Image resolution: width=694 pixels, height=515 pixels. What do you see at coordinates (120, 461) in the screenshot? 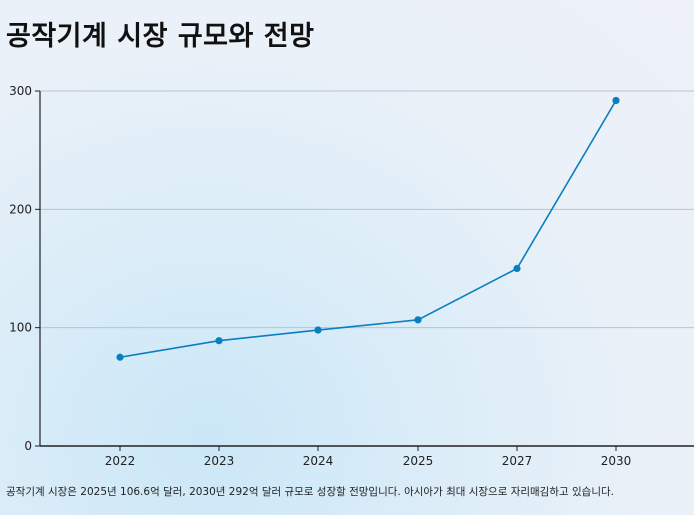
I see `x-tick-label: 2022` at bounding box center [120, 461].